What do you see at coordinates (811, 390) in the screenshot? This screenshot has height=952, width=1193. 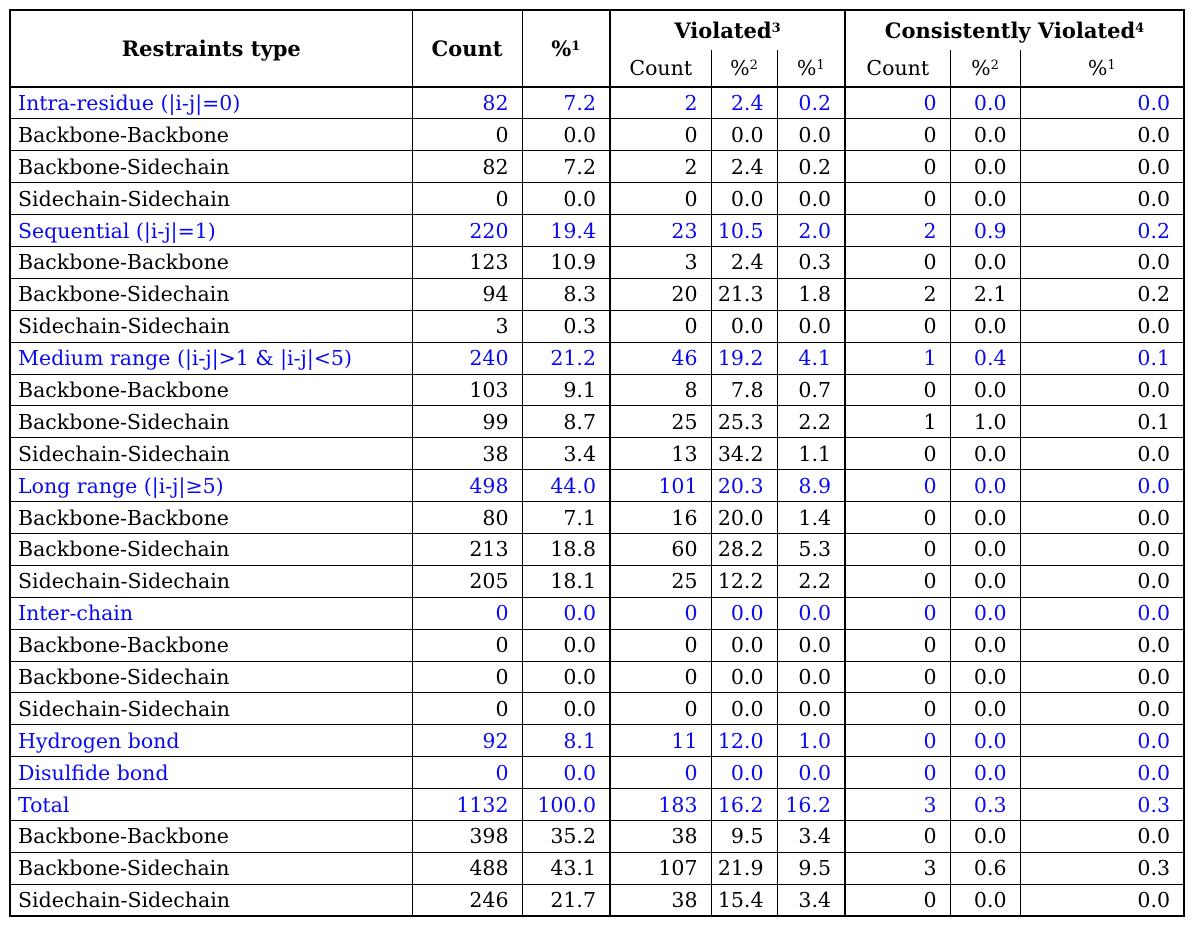 I see `cell-violated-pct-of-total: 0.7` at bounding box center [811, 390].